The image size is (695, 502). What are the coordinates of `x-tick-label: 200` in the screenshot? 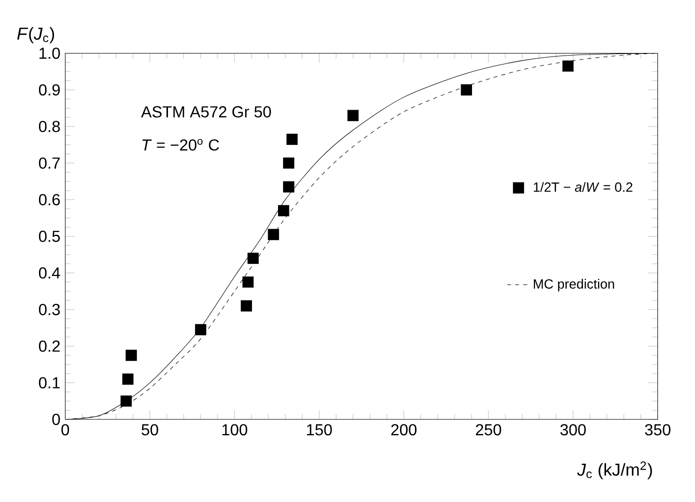 It's located at (404, 430).